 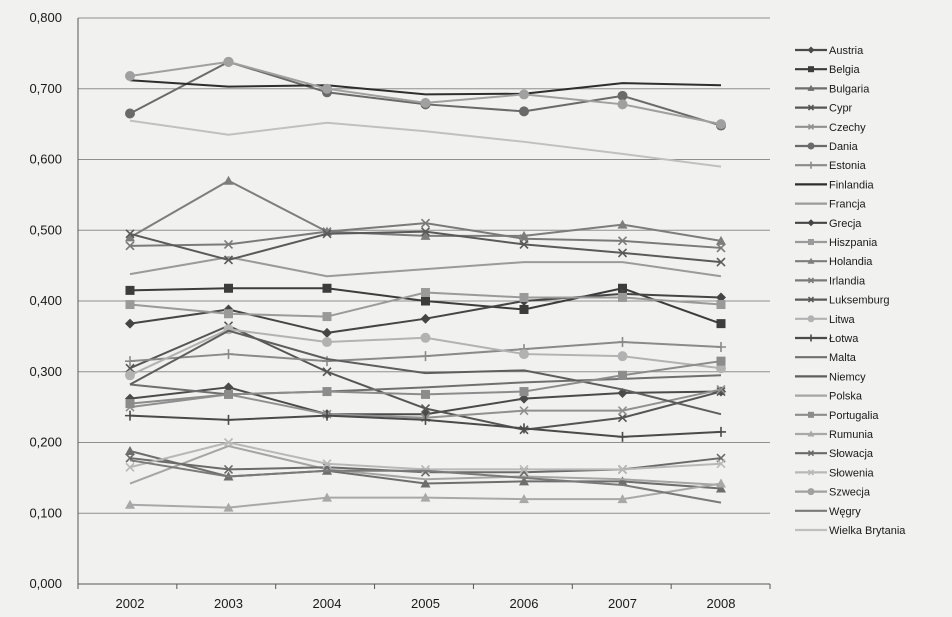 What do you see at coordinates (827, 339) in the screenshot?
I see `legend-item: Łotwa` at bounding box center [827, 339].